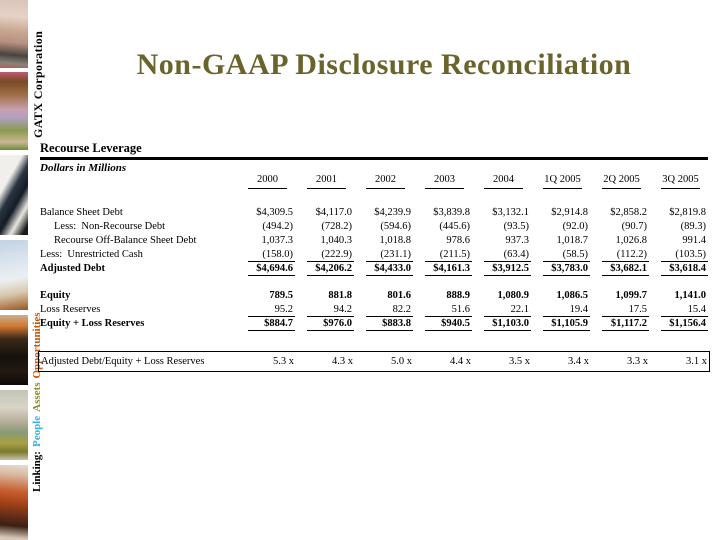  Describe the element at coordinates (267, 181) in the screenshot. I see `column-header-label: 2000` at that location.